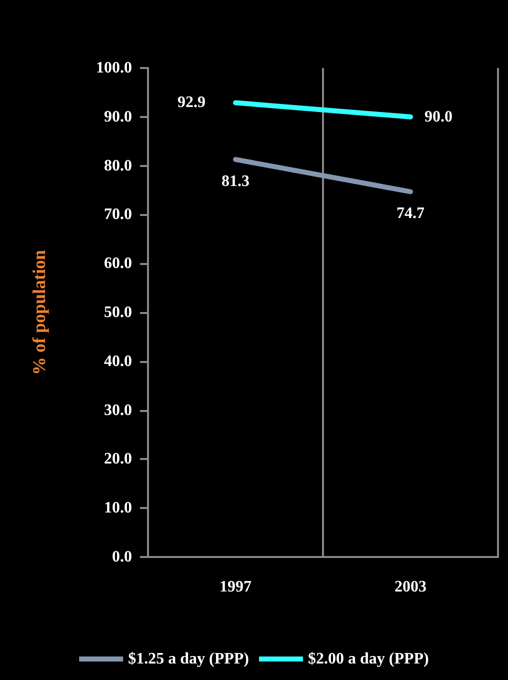  Describe the element at coordinates (114, 68) in the screenshot. I see `y-tick-label: 100.0` at that location.